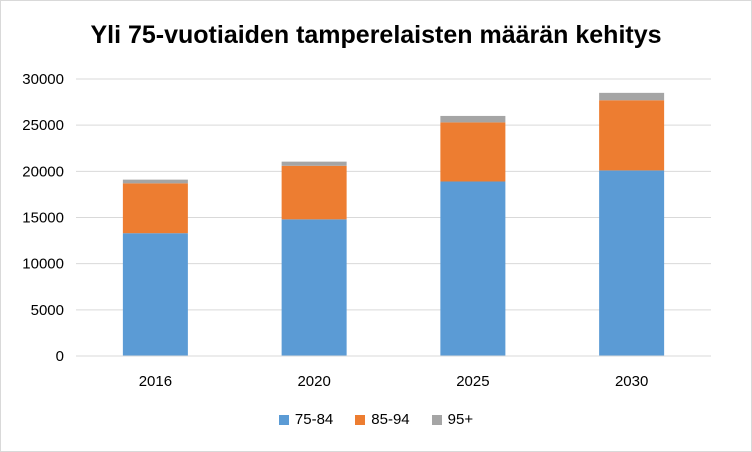 The image size is (752, 452). I want to click on y-tick-label: 10000, so click(43, 264).